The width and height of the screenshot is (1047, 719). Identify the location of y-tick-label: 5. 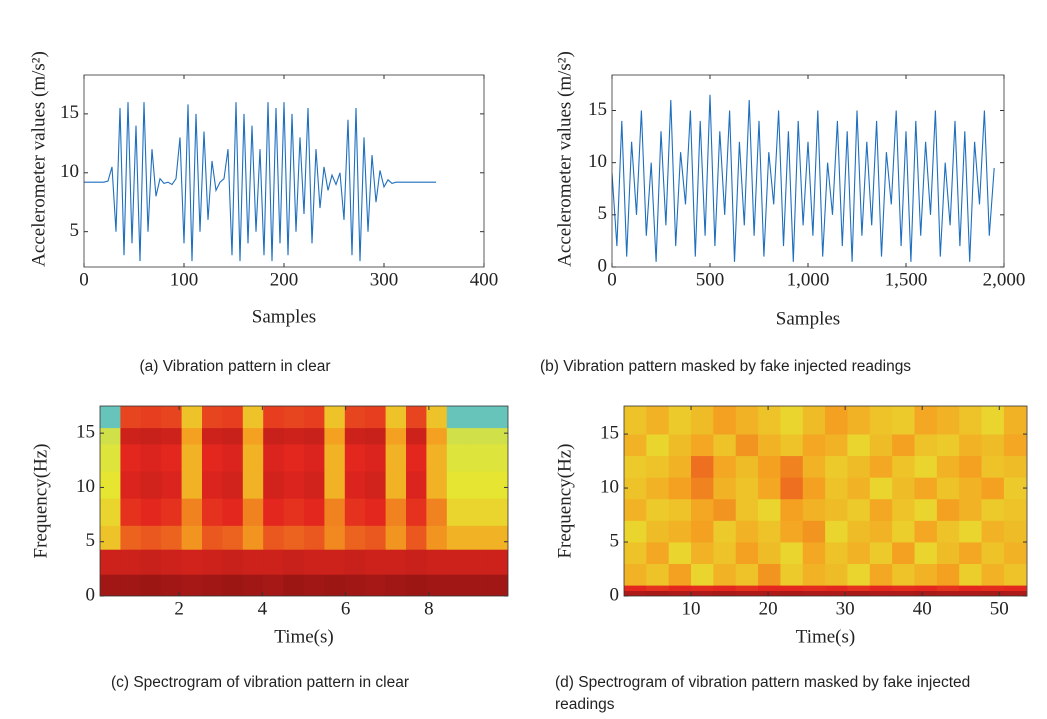
(75, 230).